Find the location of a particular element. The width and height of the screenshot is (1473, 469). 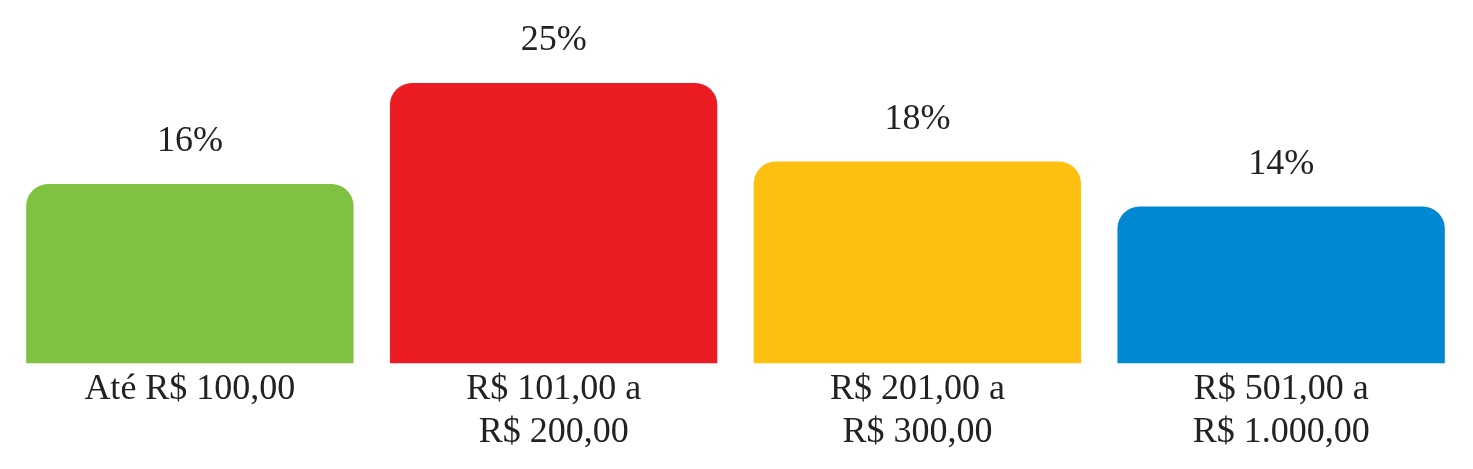

x-tick-label: Até R$ 100,00 is located at coordinates (190, 386).